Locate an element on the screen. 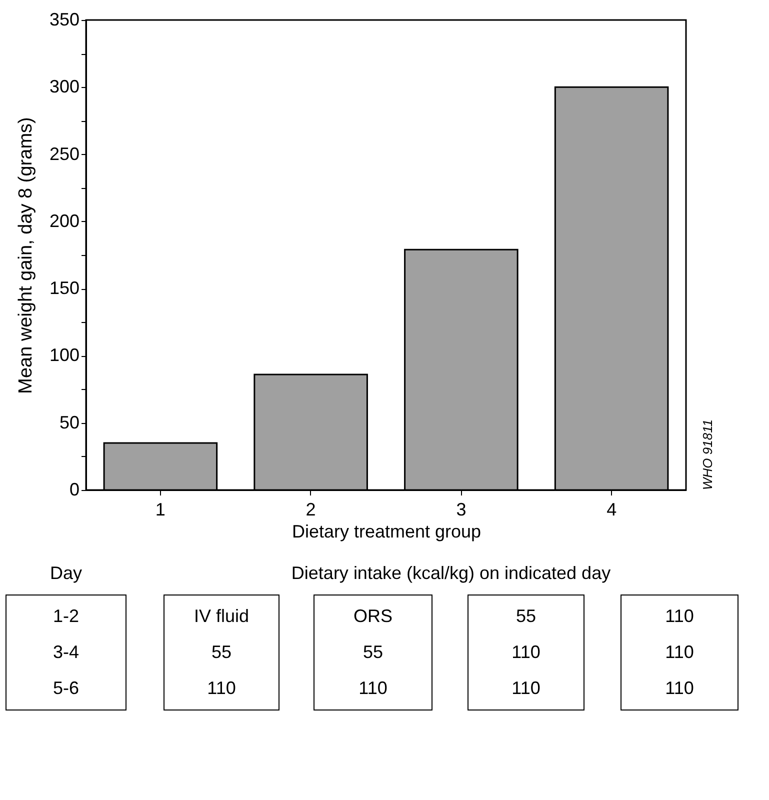  y-tick-label: 100 is located at coordinates (64, 355).